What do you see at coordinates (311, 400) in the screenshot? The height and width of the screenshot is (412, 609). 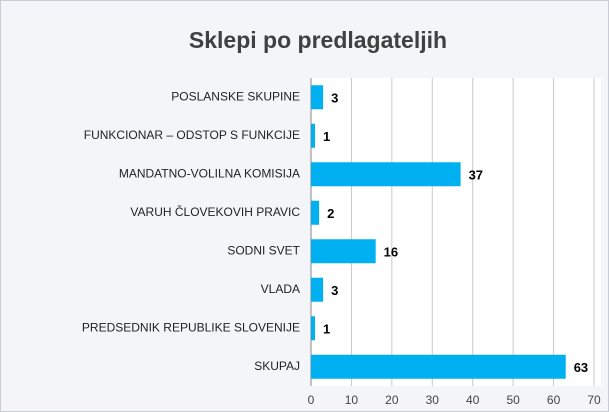 I see `x-tick-label: 0` at bounding box center [311, 400].